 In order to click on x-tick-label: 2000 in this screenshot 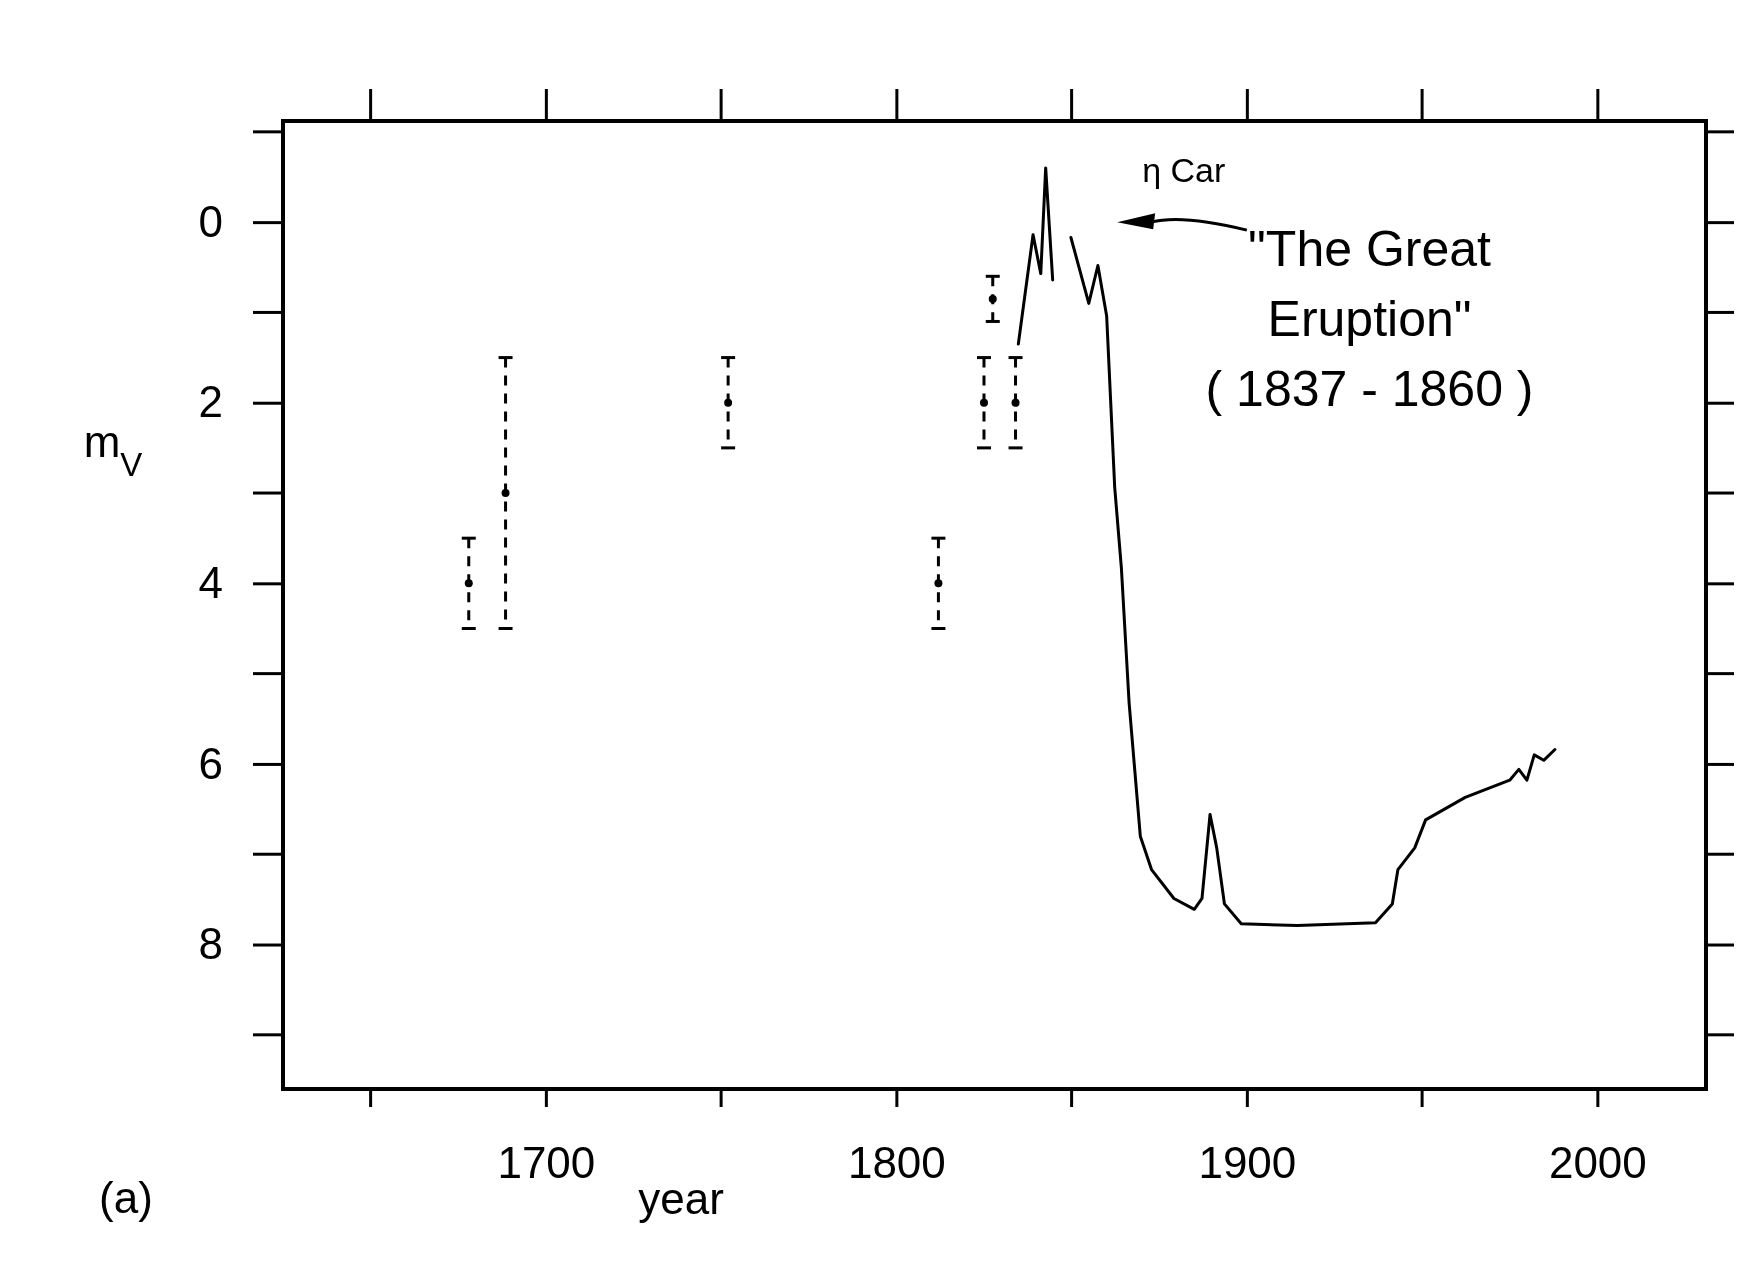, I will do `click(1597, 1163)`.